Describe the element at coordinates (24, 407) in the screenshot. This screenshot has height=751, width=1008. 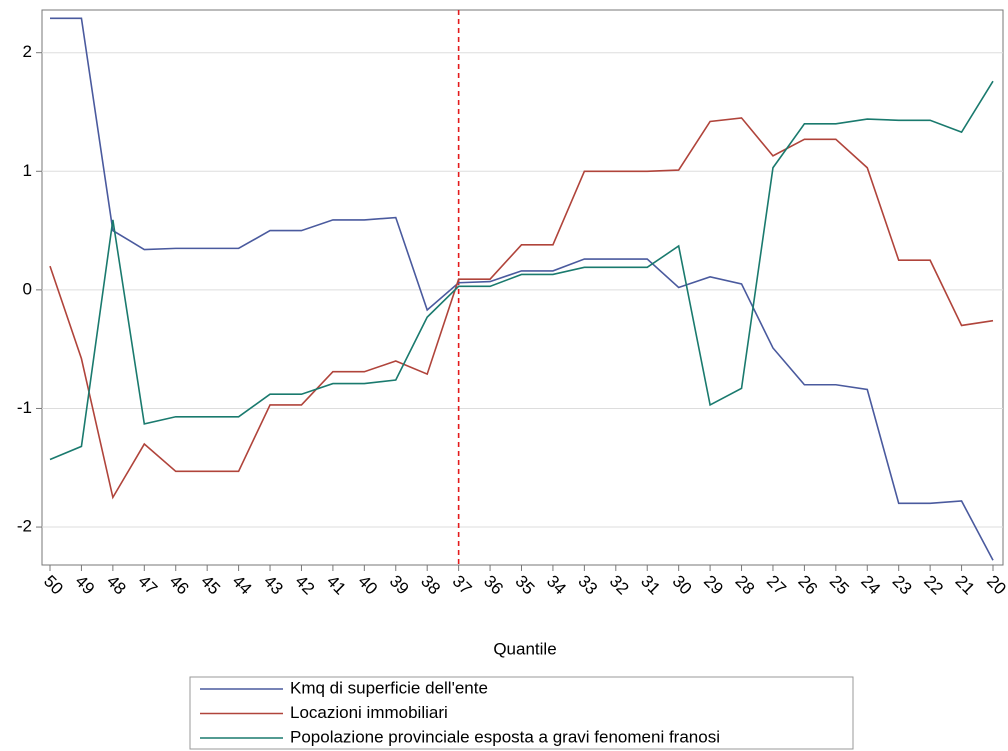
I see `y-tick-label: -1` at that location.